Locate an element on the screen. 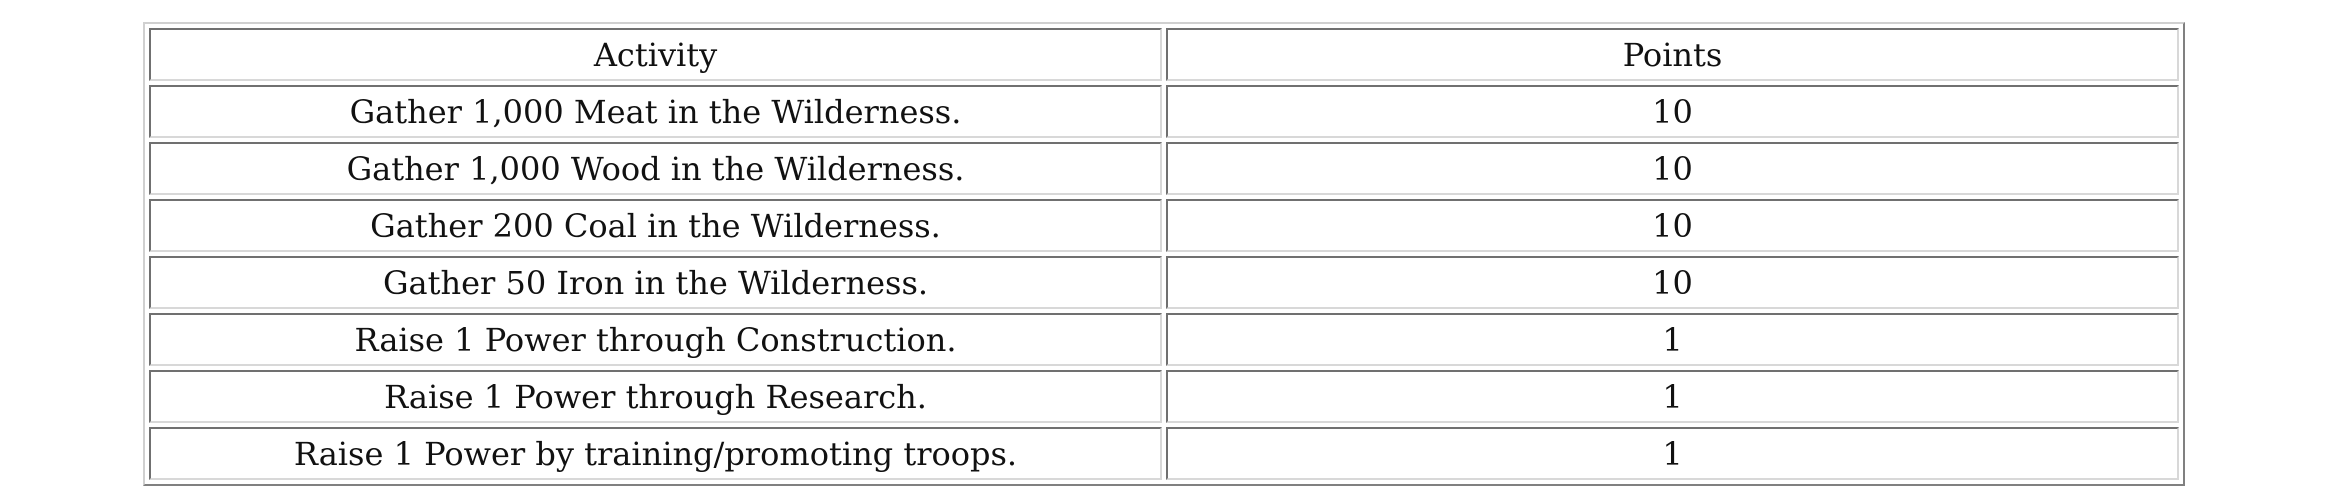  header-row: Activity Points is located at coordinates (1164, 54).